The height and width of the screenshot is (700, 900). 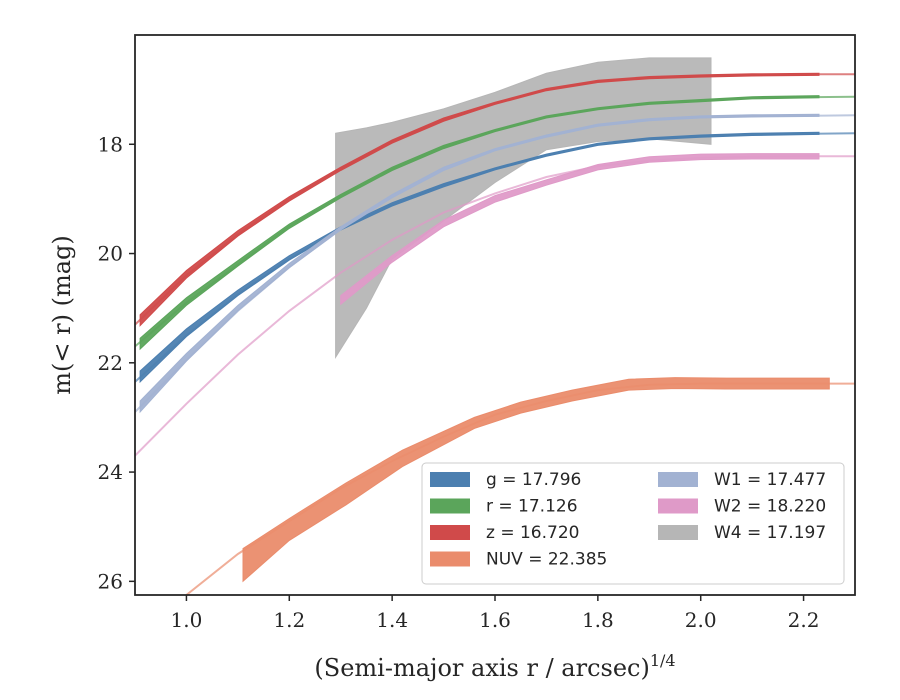 I want to click on x-tick-label: 1.0, so click(x=187, y=620).